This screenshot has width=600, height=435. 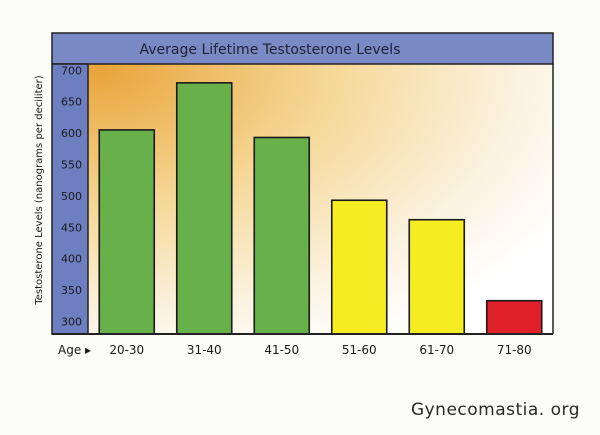 I want to click on x-axis-label: Age ▸, so click(x=74, y=350).